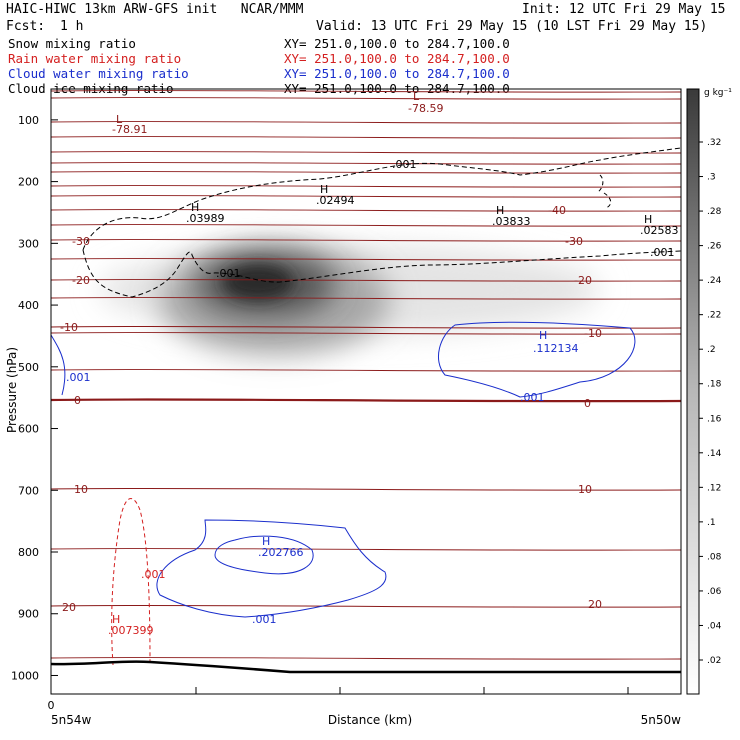 The image size is (740, 740). I want to click on temperature-min-value-right: -78.59, so click(425, 108).